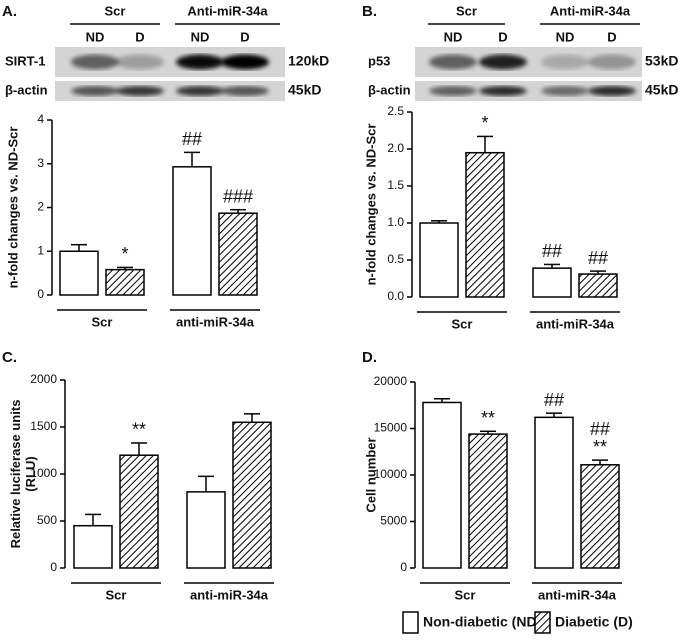 The width and height of the screenshot is (685, 644). I want to click on y-tick-label: 15000, so click(391, 428).